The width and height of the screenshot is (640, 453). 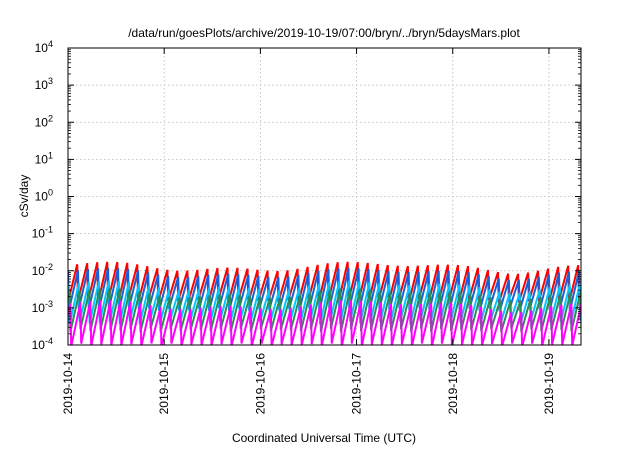 What do you see at coordinates (549, 384) in the screenshot?
I see `x-tick-label: 2019-10-19` at bounding box center [549, 384].